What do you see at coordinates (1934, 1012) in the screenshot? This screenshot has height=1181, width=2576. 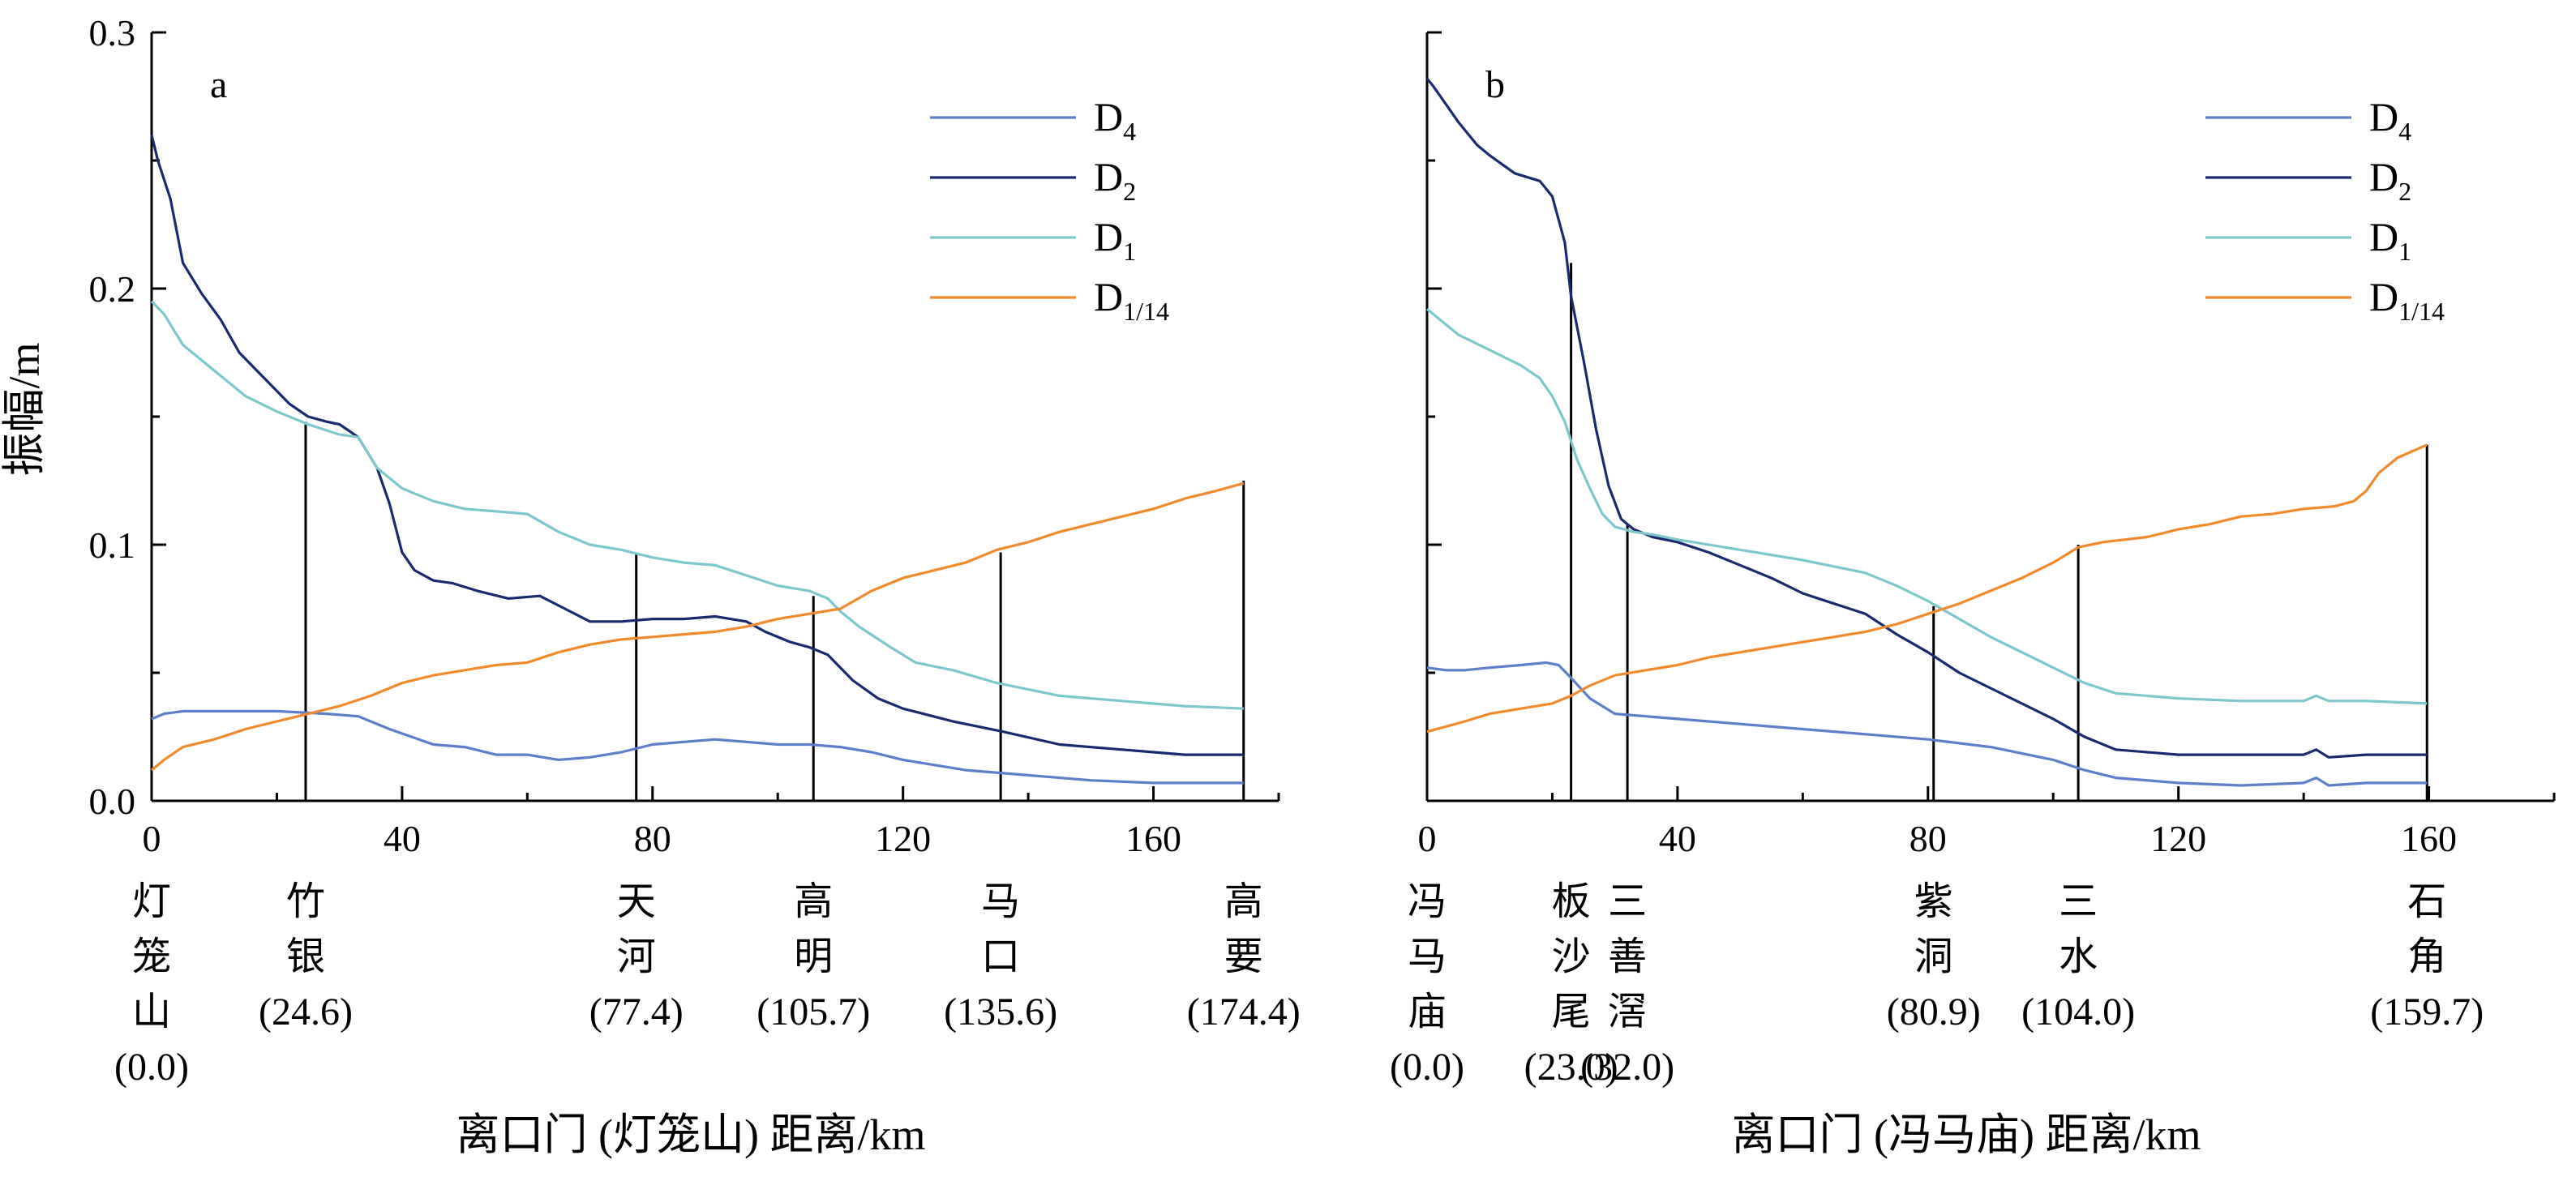 I see `station-distance-label: (80.9)` at bounding box center [1934, 1012].